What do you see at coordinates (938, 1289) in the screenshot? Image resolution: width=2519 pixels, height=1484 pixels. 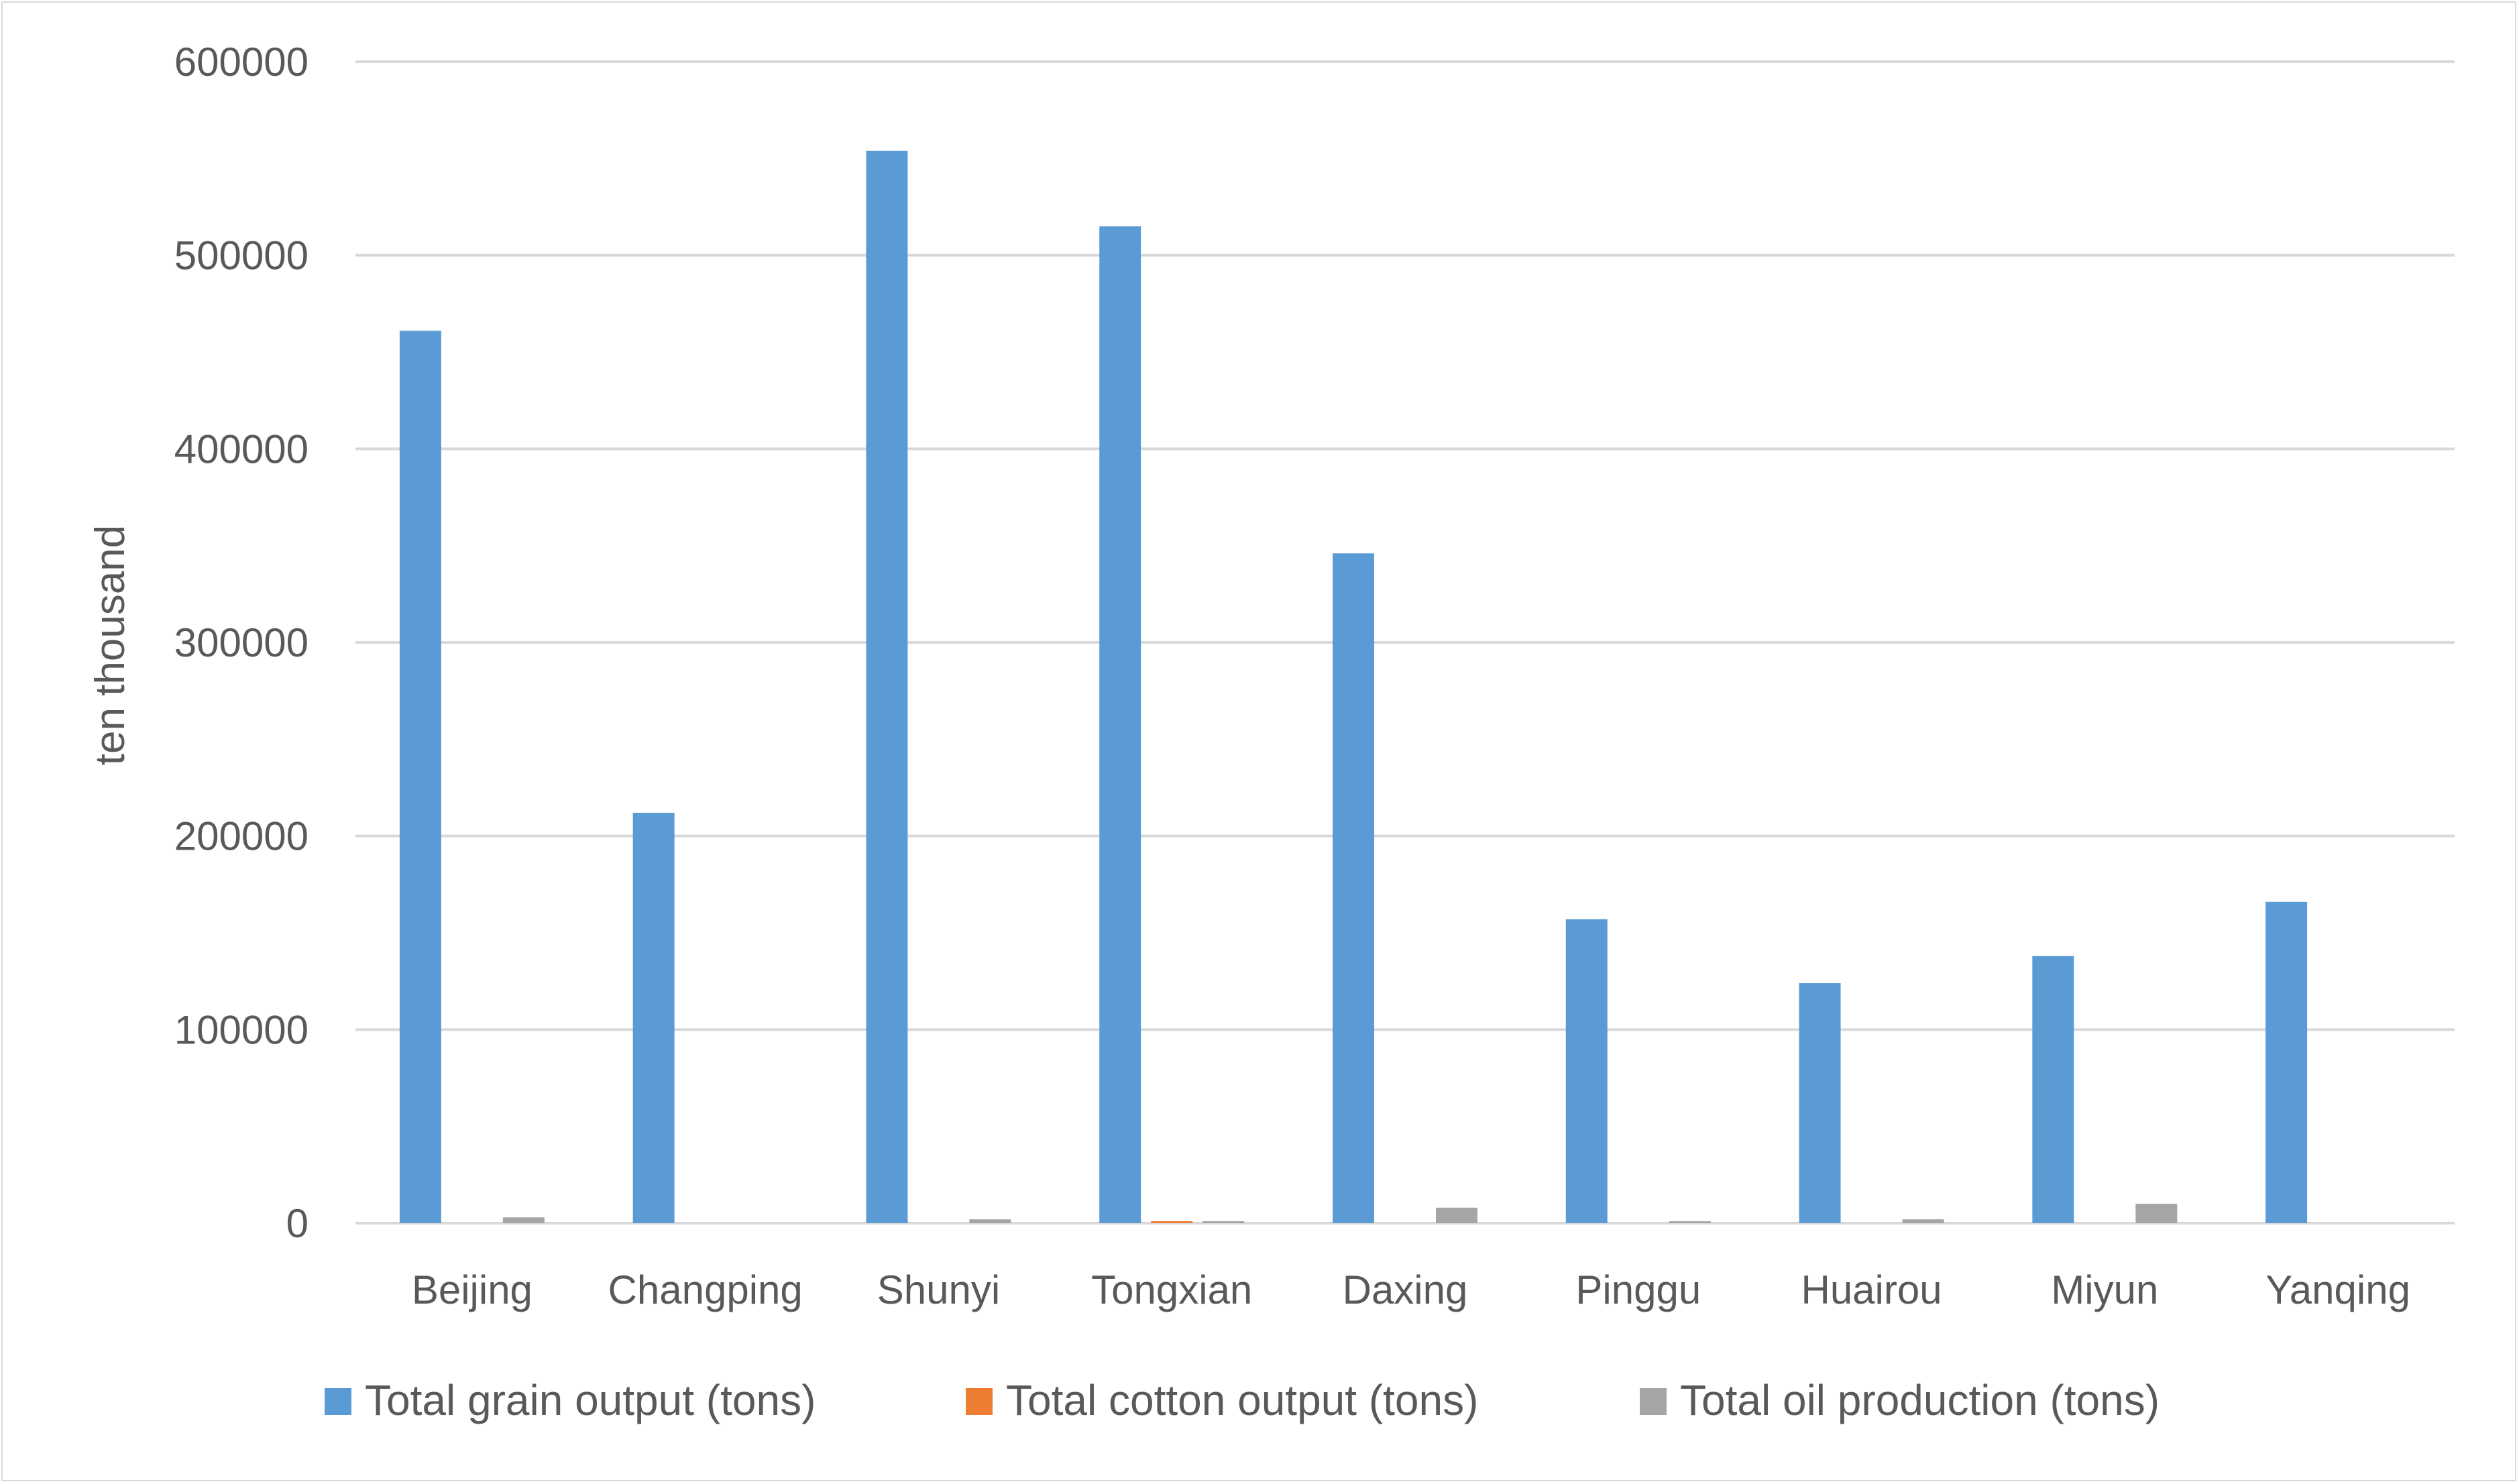 I see `x-tick-label: Shunyi` at bounding box center [938, 1289].